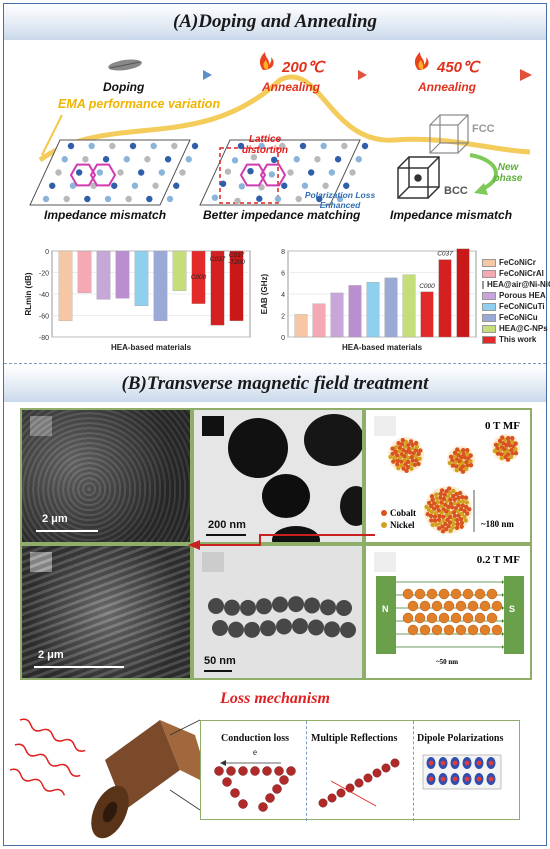 Image resolution: width=550 pixels, height=849 pixels. What do you see at coordinates (44, 295) in the screenshot?
I see `y-tick-label: -40` at bounding box center [44, 295].